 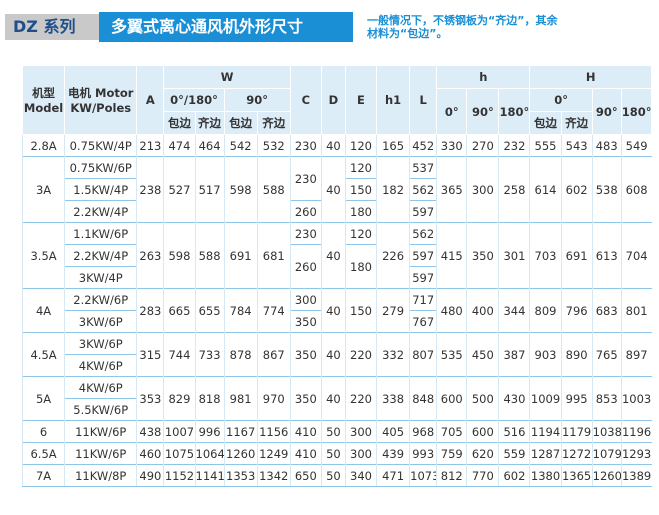 What do you see at coordinates (393, 453) in the screenshot?
I see `table-cell: 439` at bounding box center [393, 453].